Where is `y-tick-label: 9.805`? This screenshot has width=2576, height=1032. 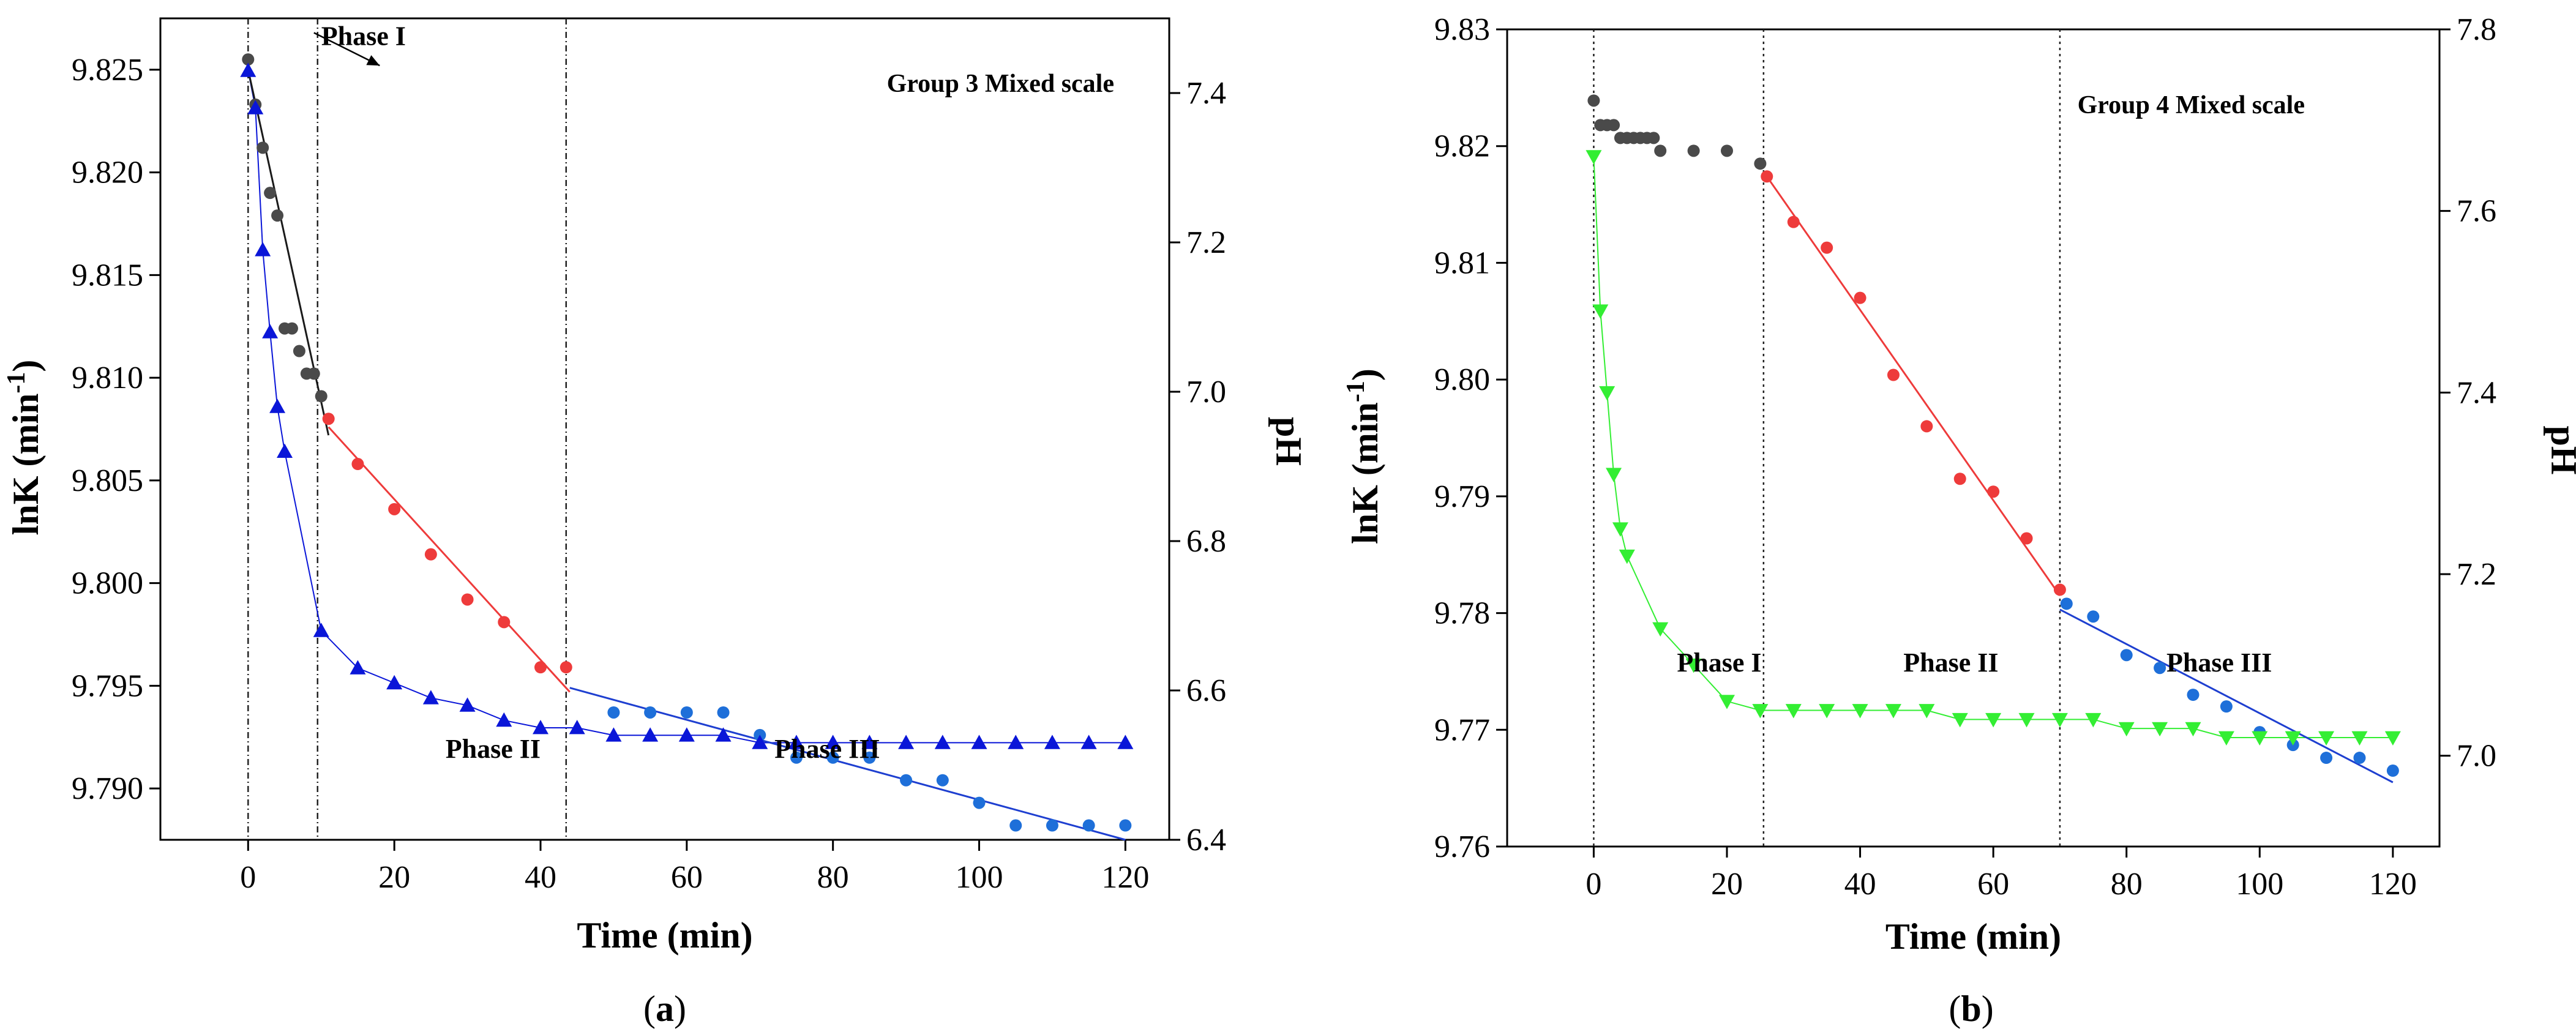
y-tick-label: 9.805 is located at coordinates (108, 480).